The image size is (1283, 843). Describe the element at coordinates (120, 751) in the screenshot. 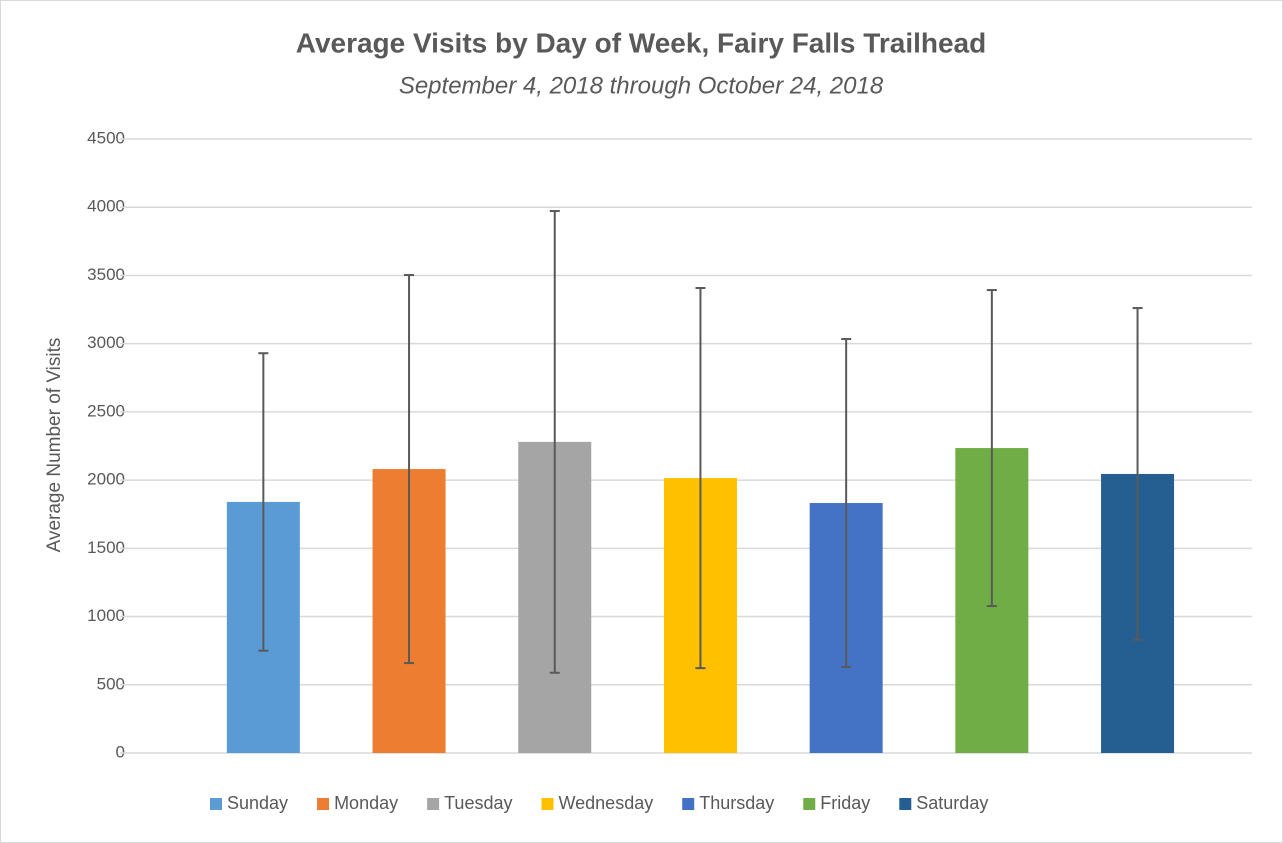

I see `y-tick-label: 0` at that location.